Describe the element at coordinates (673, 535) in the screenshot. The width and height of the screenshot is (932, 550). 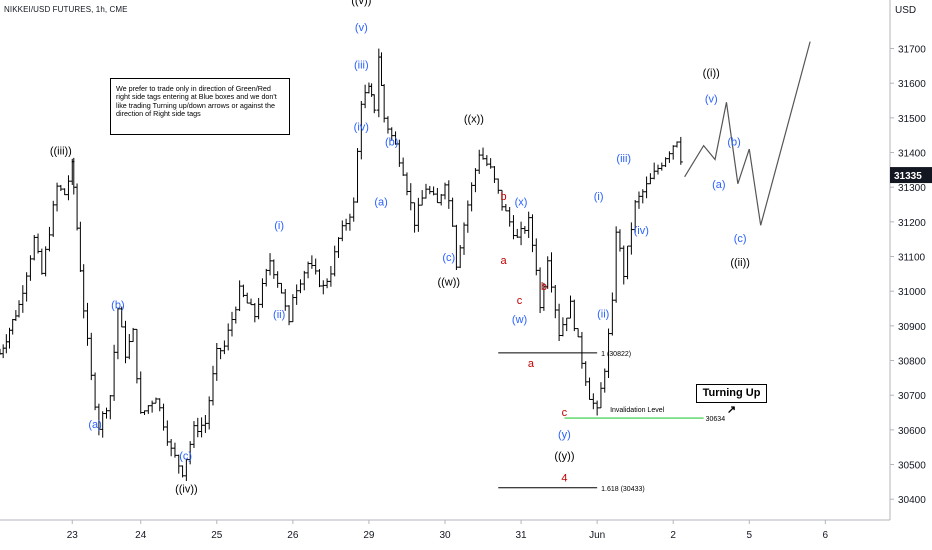
I see `x-tick-label: 2` at that location.